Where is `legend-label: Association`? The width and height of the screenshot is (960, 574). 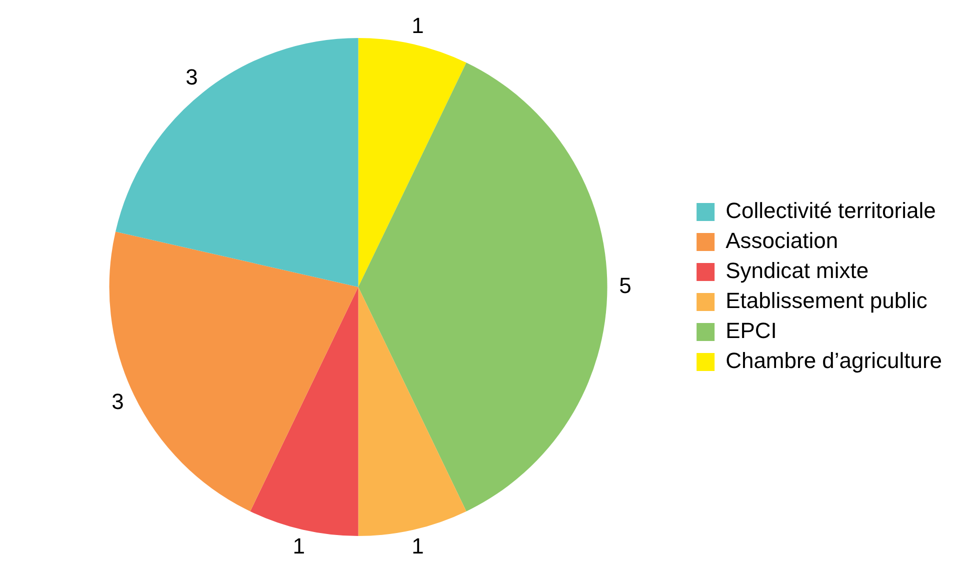
legend-label: Association is located at coordinates (782, 241).